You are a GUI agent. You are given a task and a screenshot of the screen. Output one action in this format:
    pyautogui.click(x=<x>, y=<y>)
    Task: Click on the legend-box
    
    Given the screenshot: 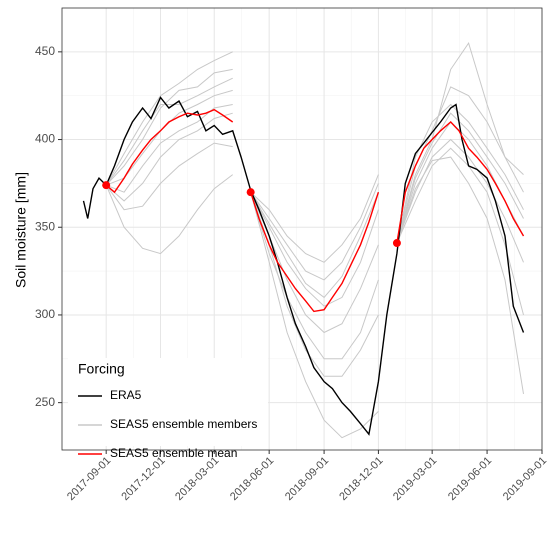 What is the action you would take?
    pyautogui.click(x=168, y=402)
    